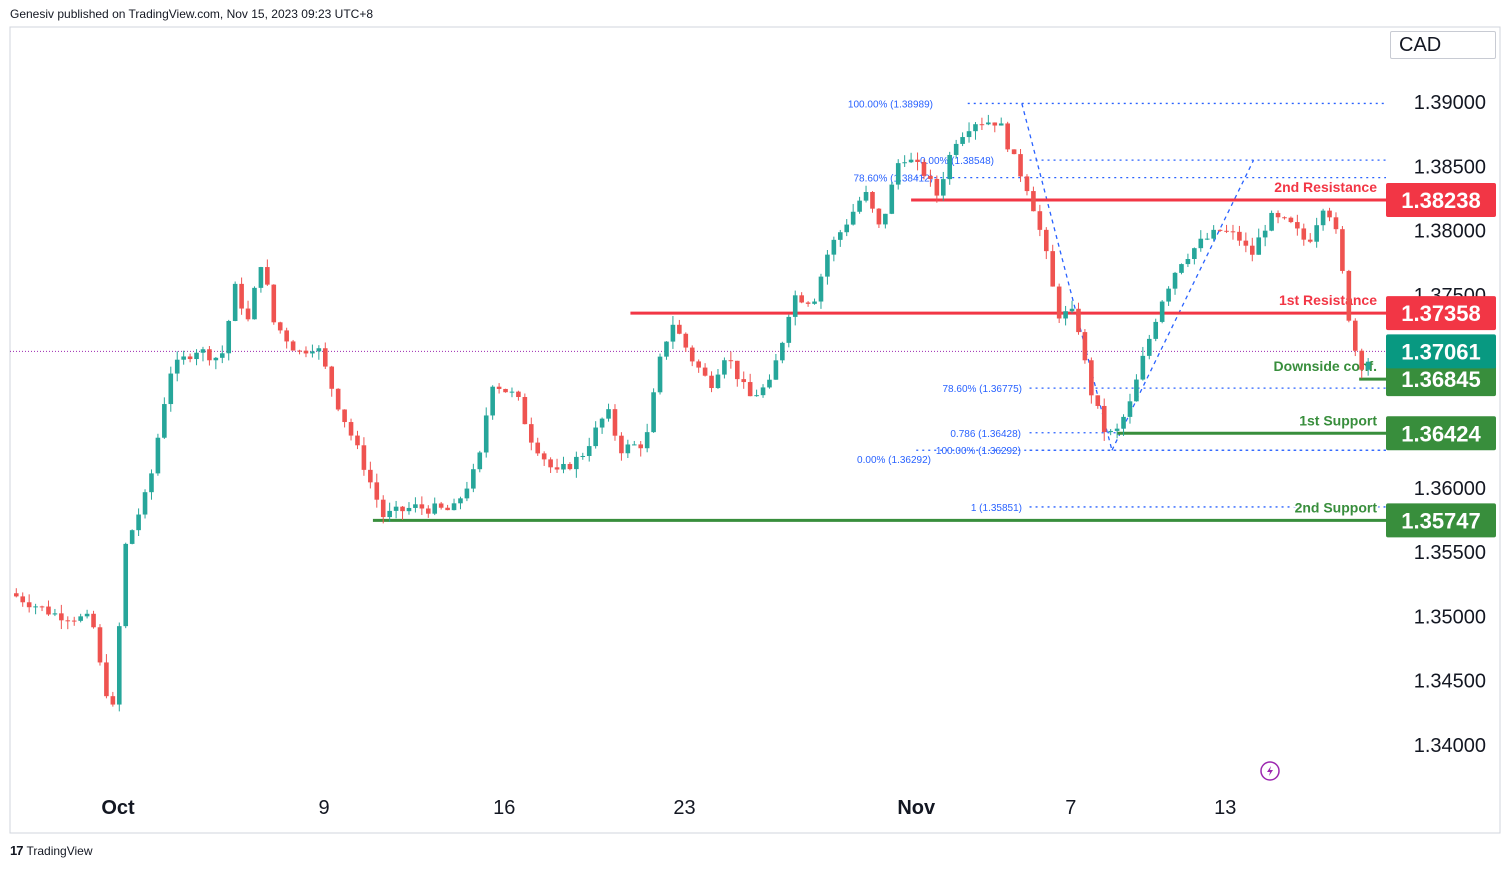  Describe the element at coordinates (1270, 771) in the screenshot. I see `flash-icon` at that location.